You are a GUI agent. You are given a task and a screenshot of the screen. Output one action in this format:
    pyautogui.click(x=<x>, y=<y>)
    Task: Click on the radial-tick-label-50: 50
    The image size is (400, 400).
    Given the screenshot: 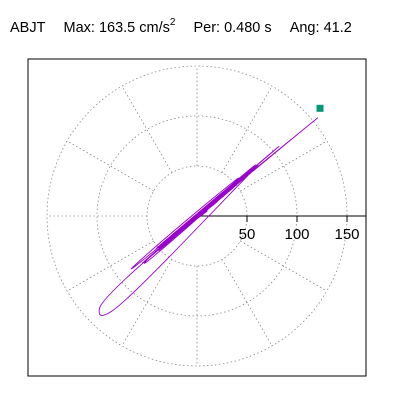 What is the action you would take?
    pyautogui.click(x=247, y=234)
    